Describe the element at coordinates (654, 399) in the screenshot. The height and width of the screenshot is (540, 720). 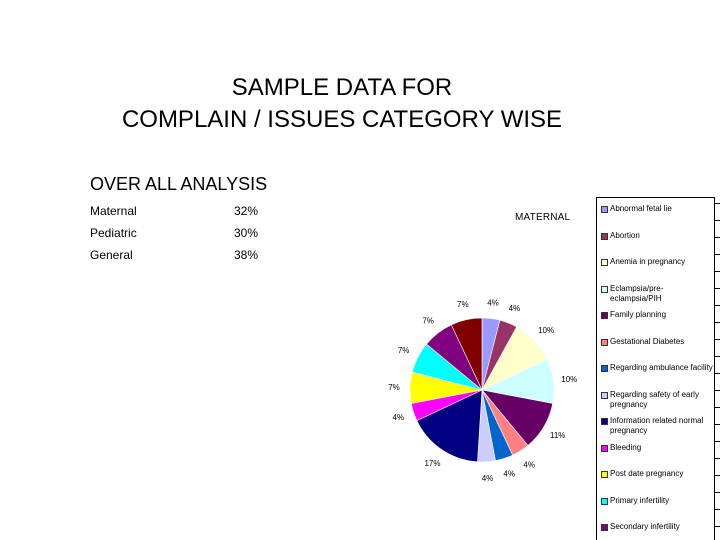
I see `legend-label: Regarding safety of early pregnancy` at that location.